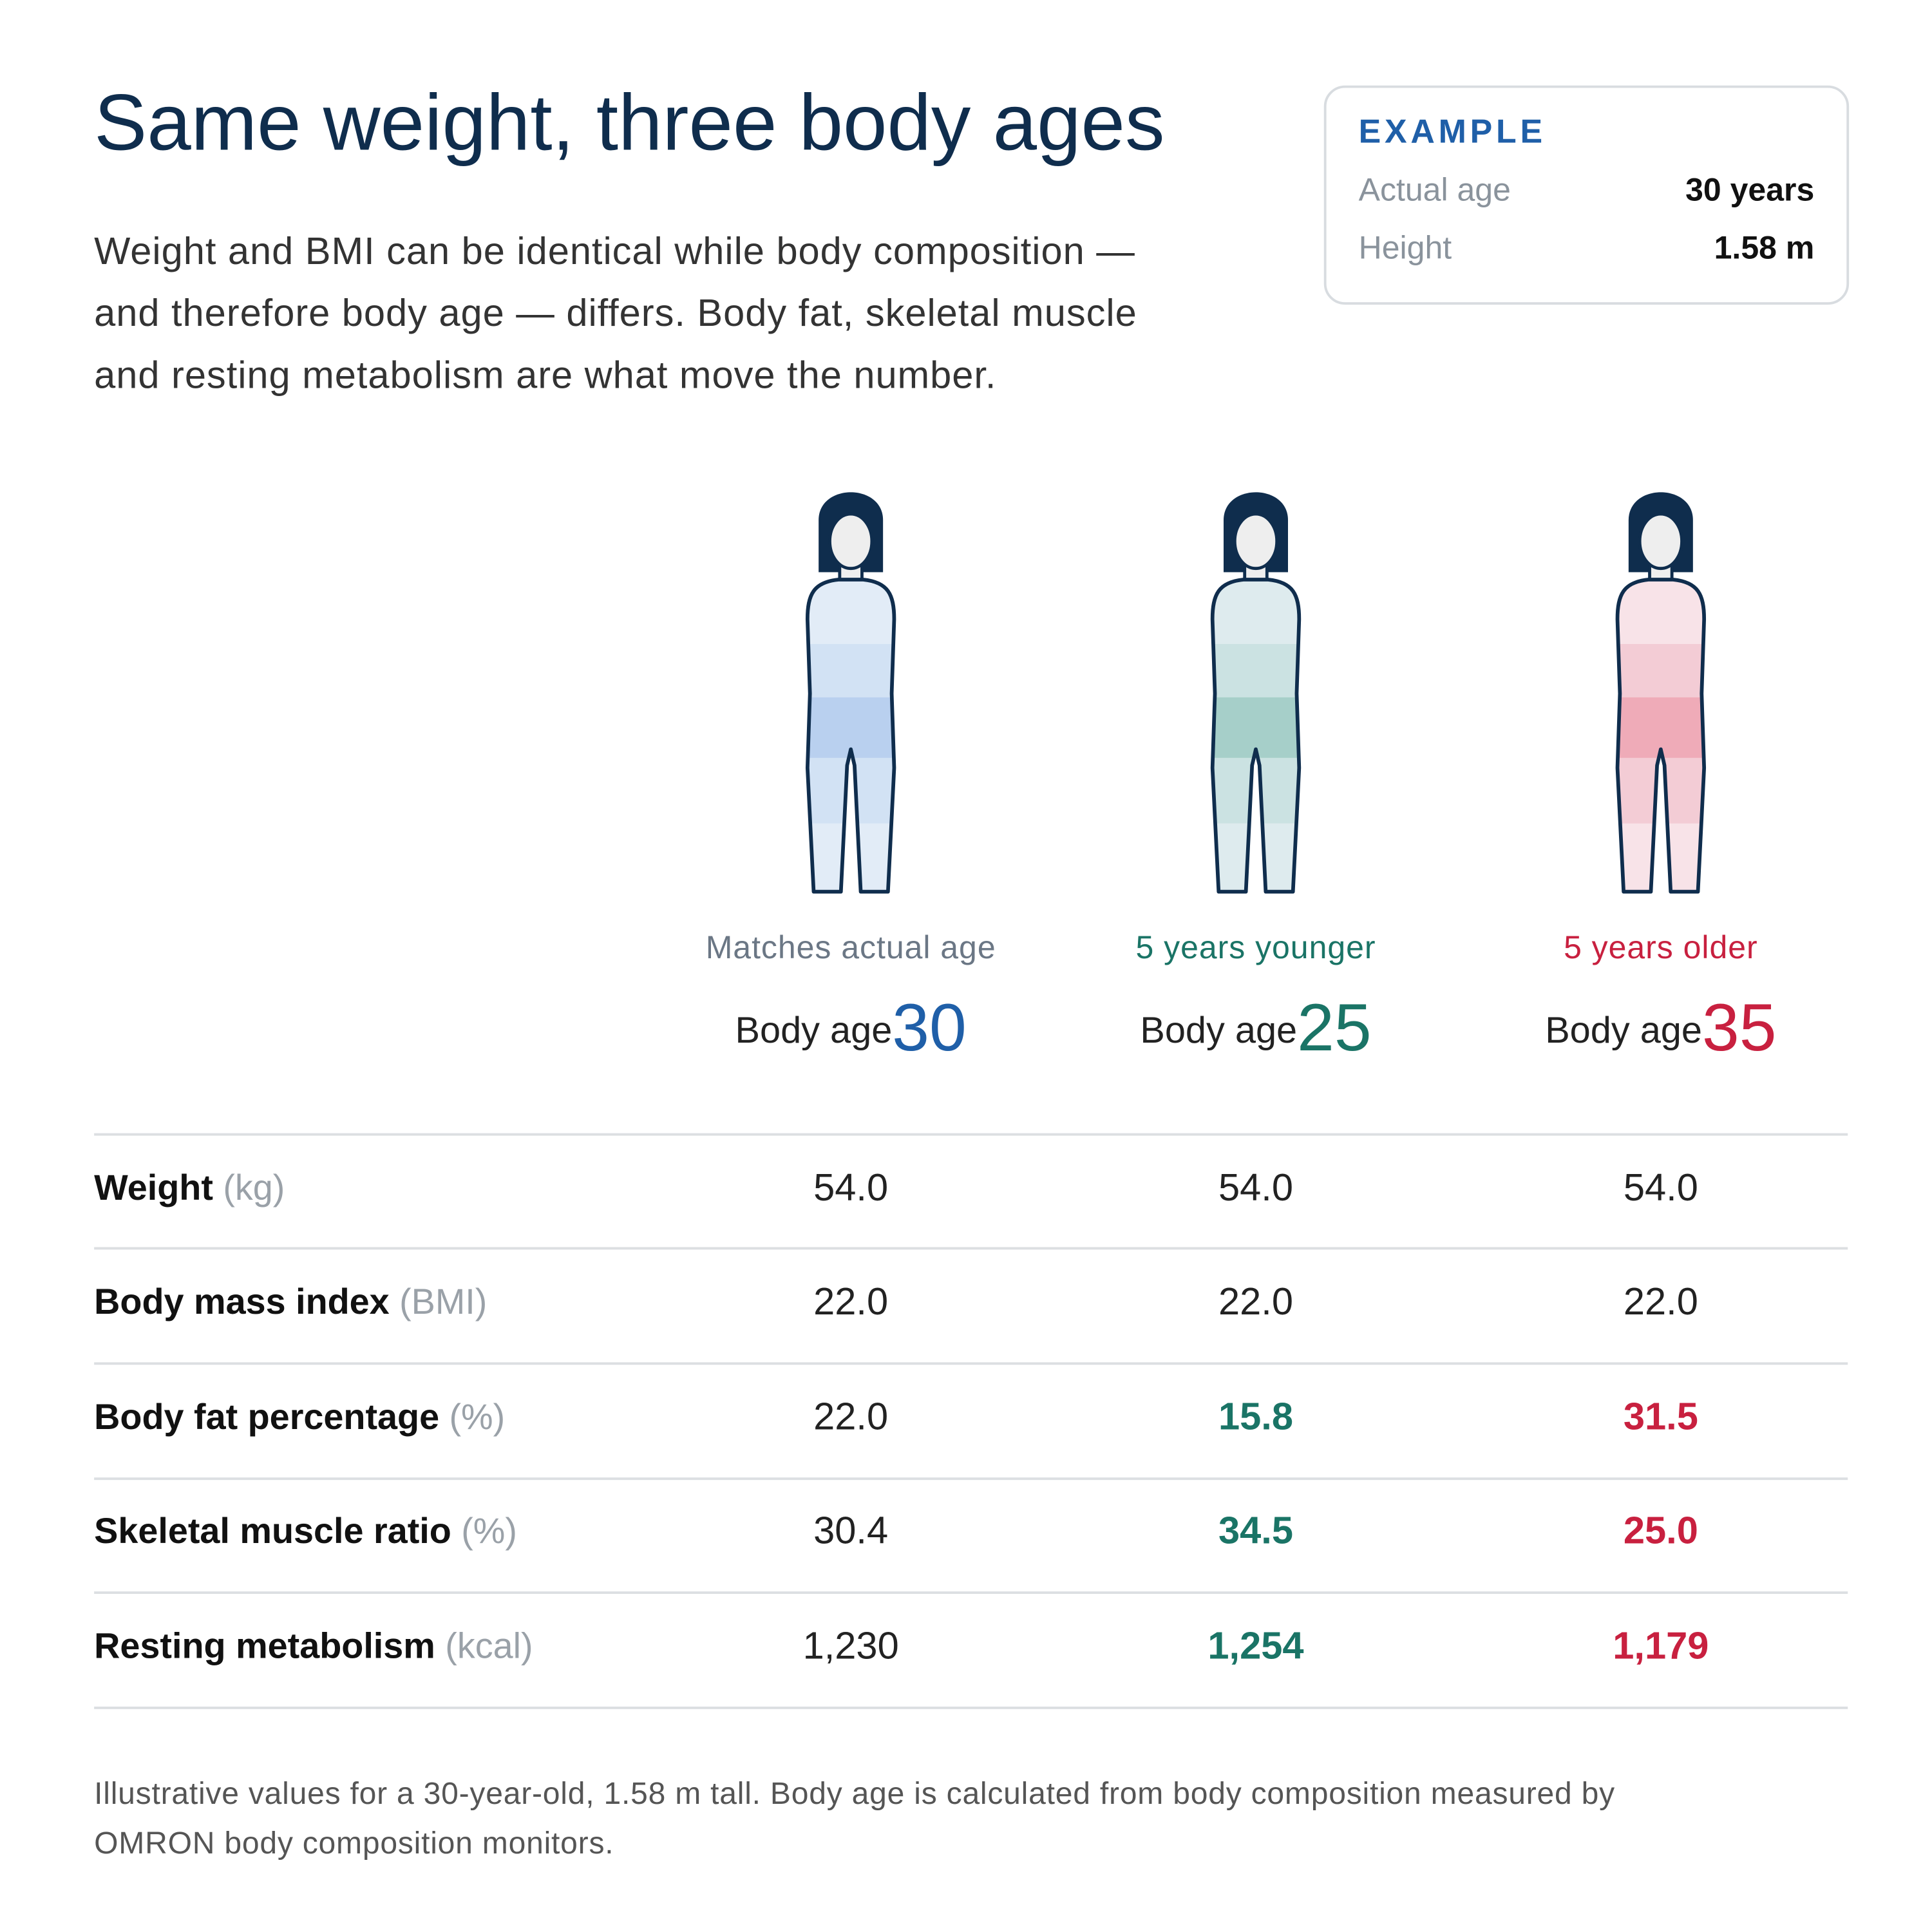 The height and width of the screenshot is (1932, 1932). Describe the element at coordinates (1255, 1416) in the screenshot. I see `cell-value: 15.8` at that location.